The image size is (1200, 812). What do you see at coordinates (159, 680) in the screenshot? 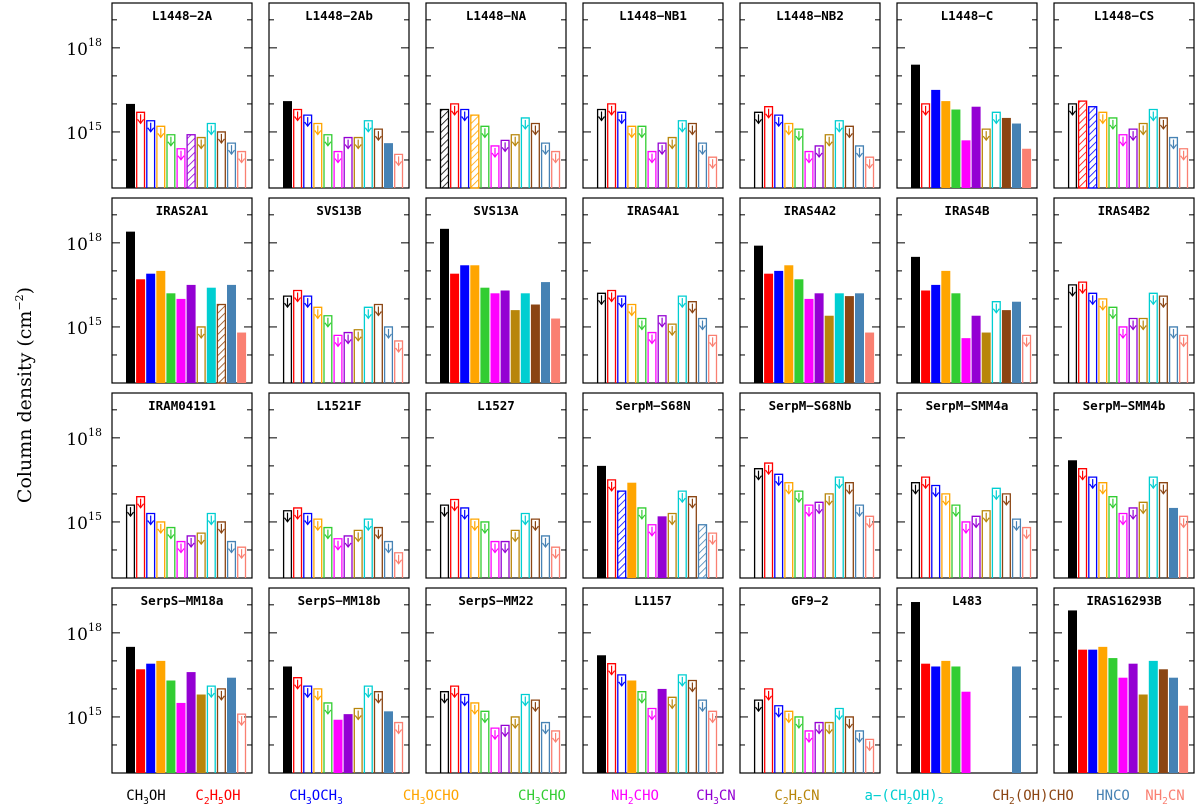
I see `panel-22: 1018 1015 SerpS−MM18a` at bounding box center [159, 680].